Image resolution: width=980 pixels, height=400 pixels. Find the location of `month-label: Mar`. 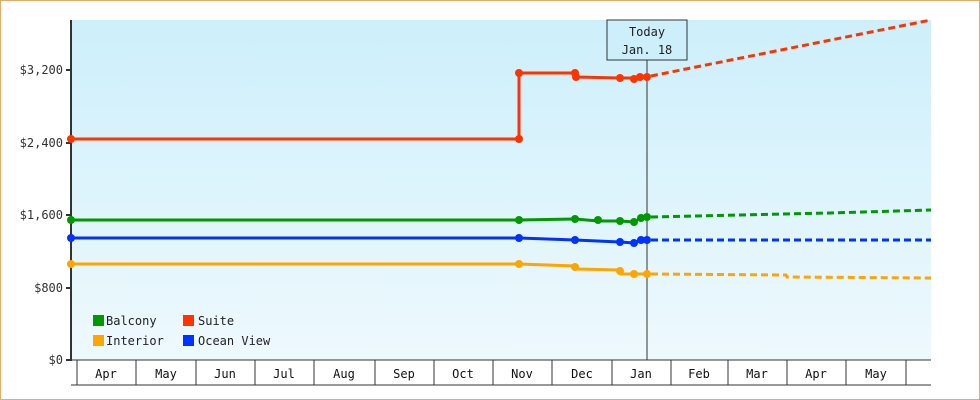

month-label: Mar is located at coordinates (757, 374).